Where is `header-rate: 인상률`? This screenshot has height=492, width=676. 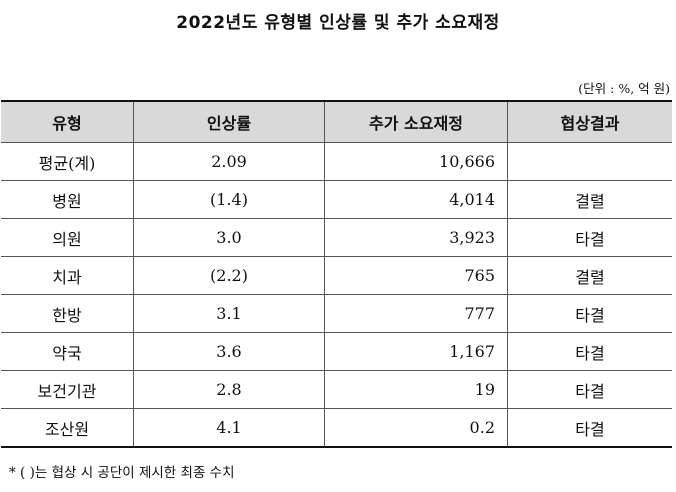
header-rate: 인상률 is located at coordinates (229, 121).